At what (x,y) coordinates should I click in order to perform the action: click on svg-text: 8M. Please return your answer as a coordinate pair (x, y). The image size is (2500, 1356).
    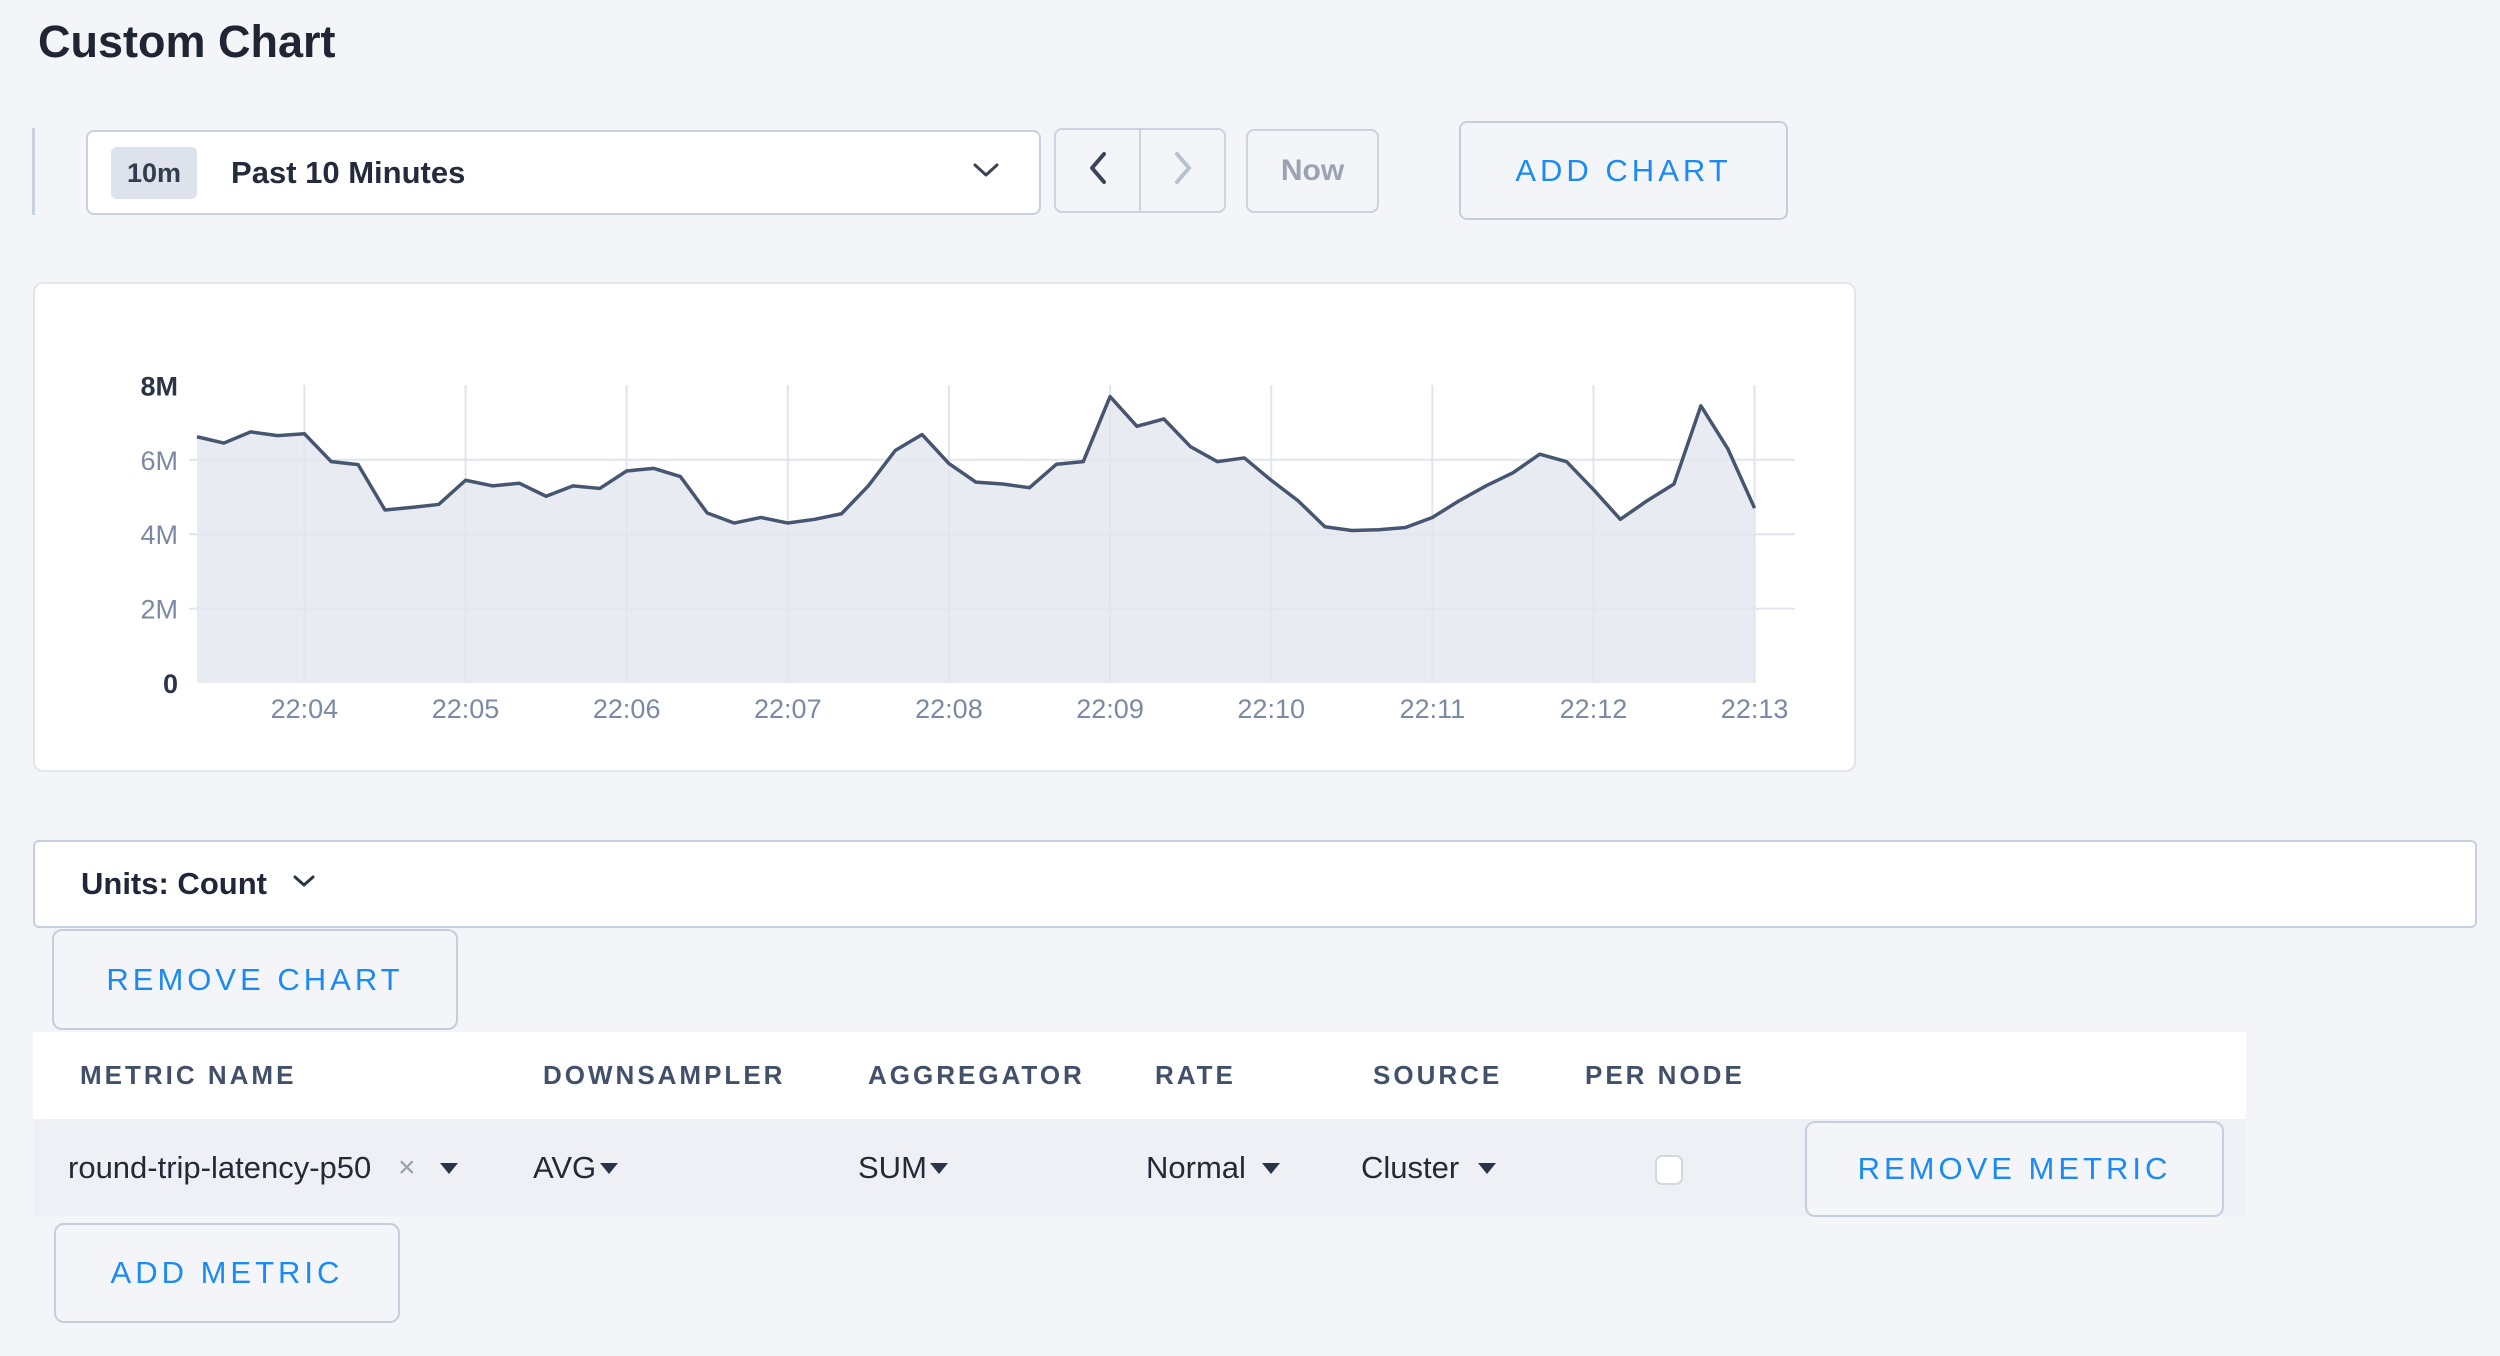
    Looking at the image, I should click on (159, 386).